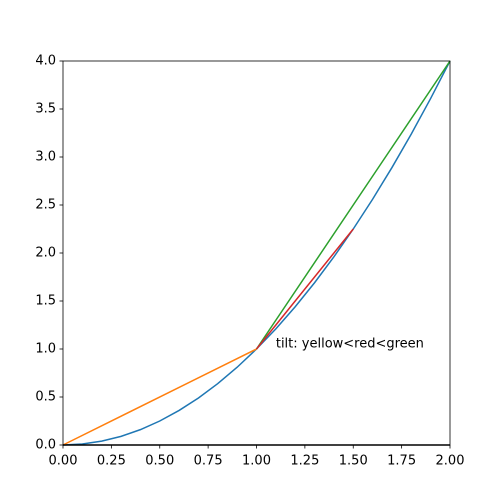 Image resolution: width=500 pixels, height=500 pixels. I want to click on y-tick-label: 3.0, so click(45, 157).